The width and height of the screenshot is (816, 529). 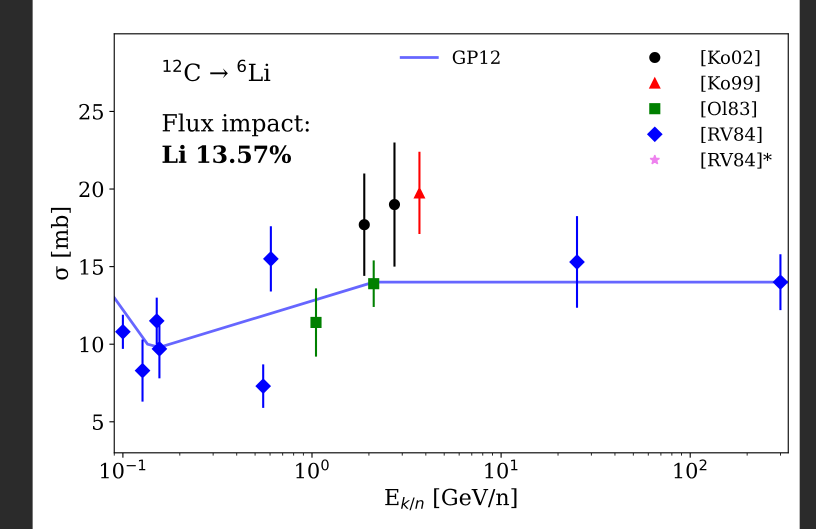 What do you see at coordinates (731, 135) in the screenshot?
I see `legend-label: [RV84]` at bounding box center [731, 135].